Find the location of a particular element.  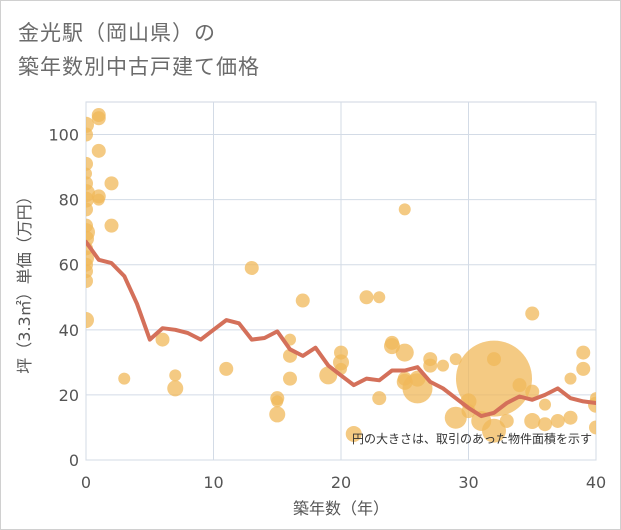

y-tick-label: 100 is located at coordinates (63, 135).